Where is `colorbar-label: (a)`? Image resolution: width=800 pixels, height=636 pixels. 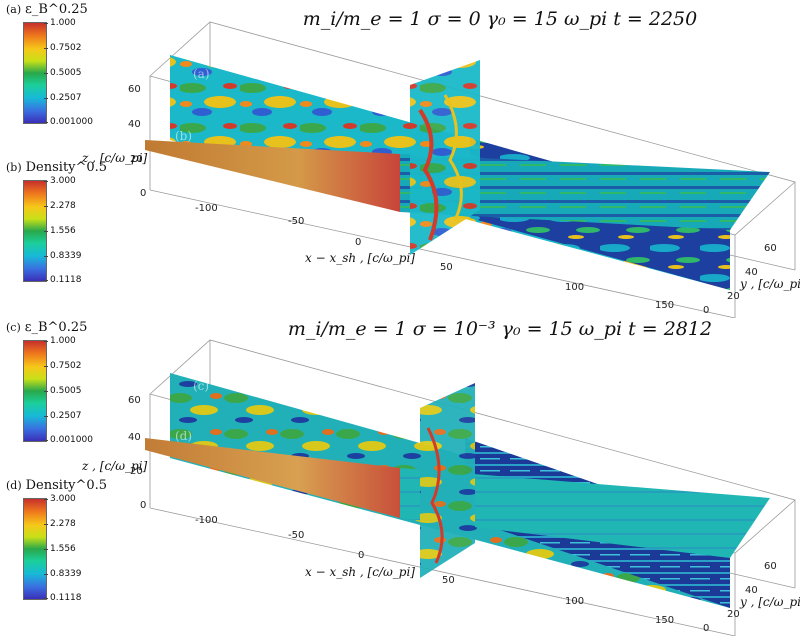
colorbar-label: (a) is located at coordinates (14, 9).